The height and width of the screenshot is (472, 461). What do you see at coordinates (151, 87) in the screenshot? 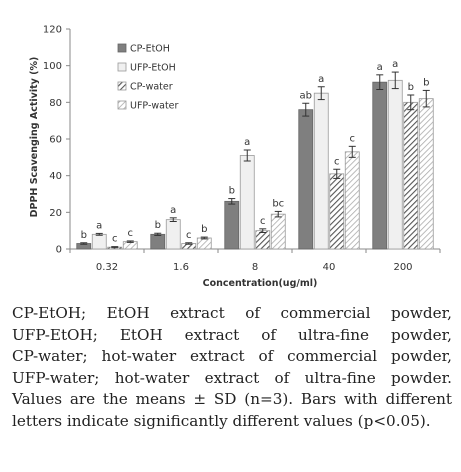
I see `legend-label: CP-water` at bounding box center [151, 87].